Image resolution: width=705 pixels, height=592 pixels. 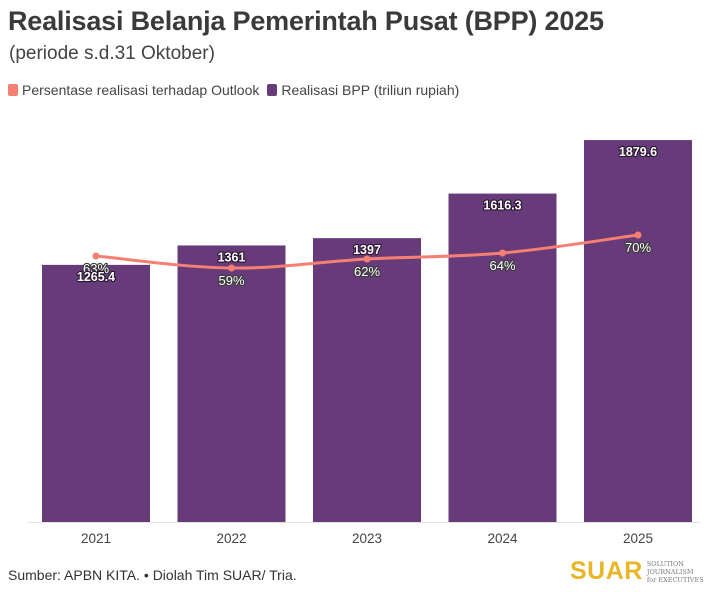 I want to click on logo-wordmark: SUAR, so click(x=606, y=571).